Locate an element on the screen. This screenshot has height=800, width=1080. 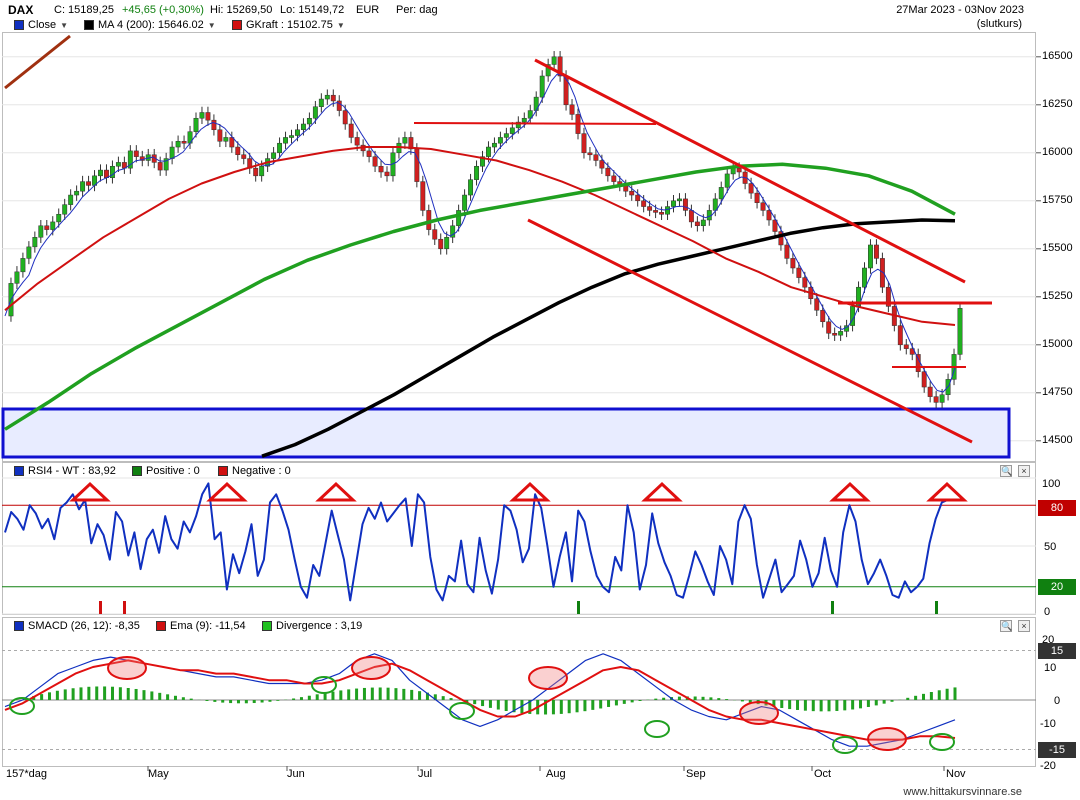
legend-close: Close ▼ is located at coordinates (41, 25).